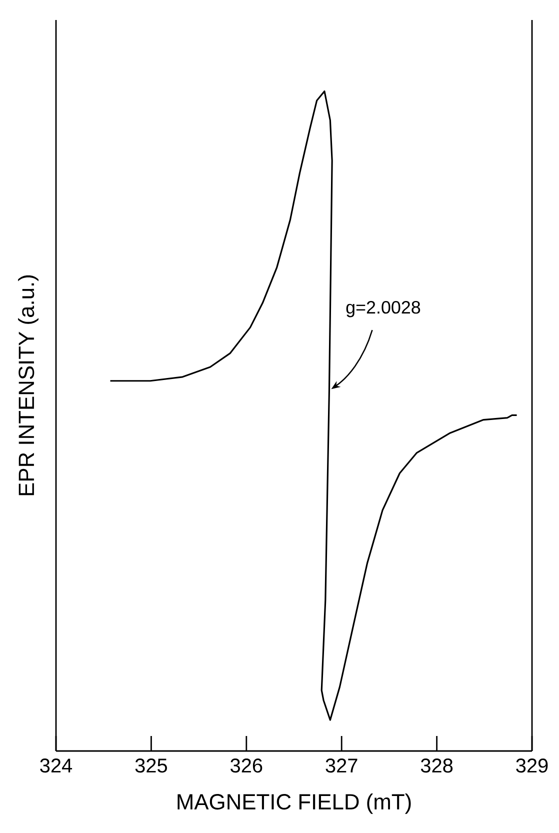 This screenshot has height=833, width=559. Describe the element at coordinates (28, 385) in the screenshot. I see `y-axis-title: EPR INTENSITY (a.u.)` at that location.